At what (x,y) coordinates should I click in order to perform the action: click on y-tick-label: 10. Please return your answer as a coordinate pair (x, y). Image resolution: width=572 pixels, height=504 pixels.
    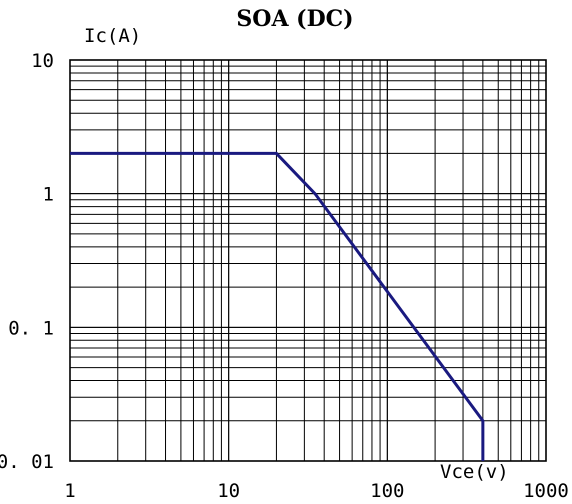
    Looking at the image, I should click on (42, 61).